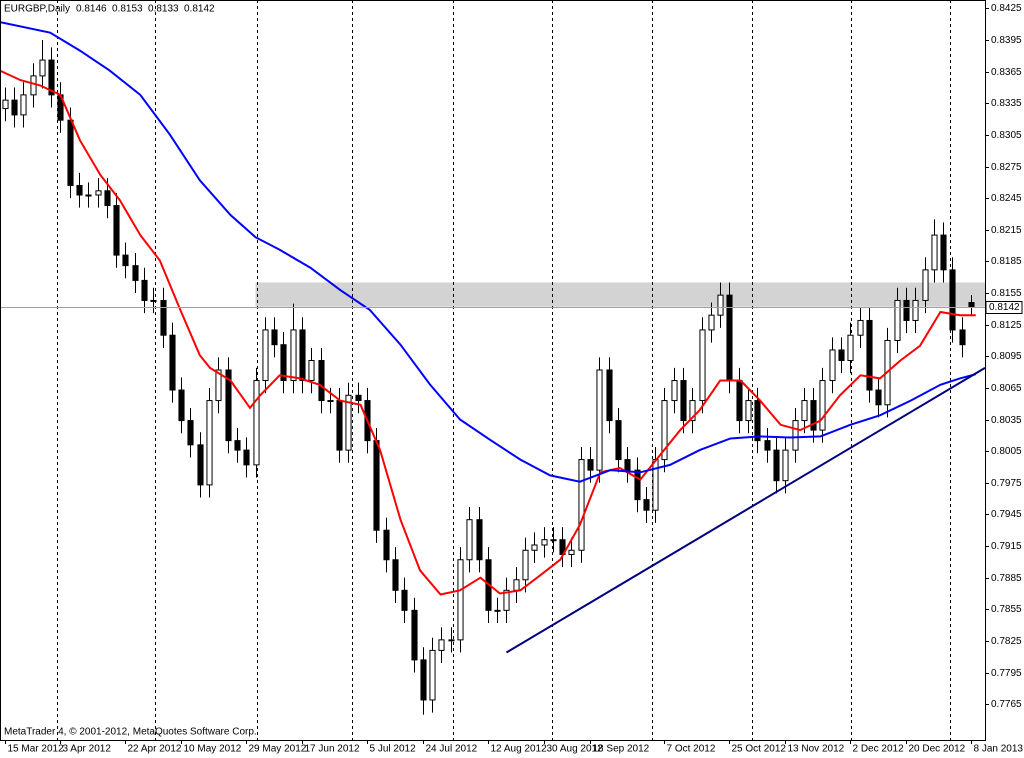 Image resolution: width=1024 pixels, height=758 pixels. Describe the element at coordinates (36, 749) in the screenshot. I see `x-tick-label: 15 Mar 2012` at that location.